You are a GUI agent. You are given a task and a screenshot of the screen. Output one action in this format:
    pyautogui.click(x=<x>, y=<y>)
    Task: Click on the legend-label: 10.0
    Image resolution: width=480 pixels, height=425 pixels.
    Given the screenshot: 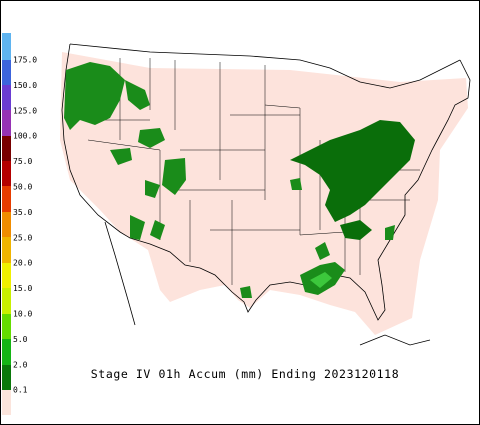 What is the action you would take?
    pyautogui.click(x=22, y=314)
    